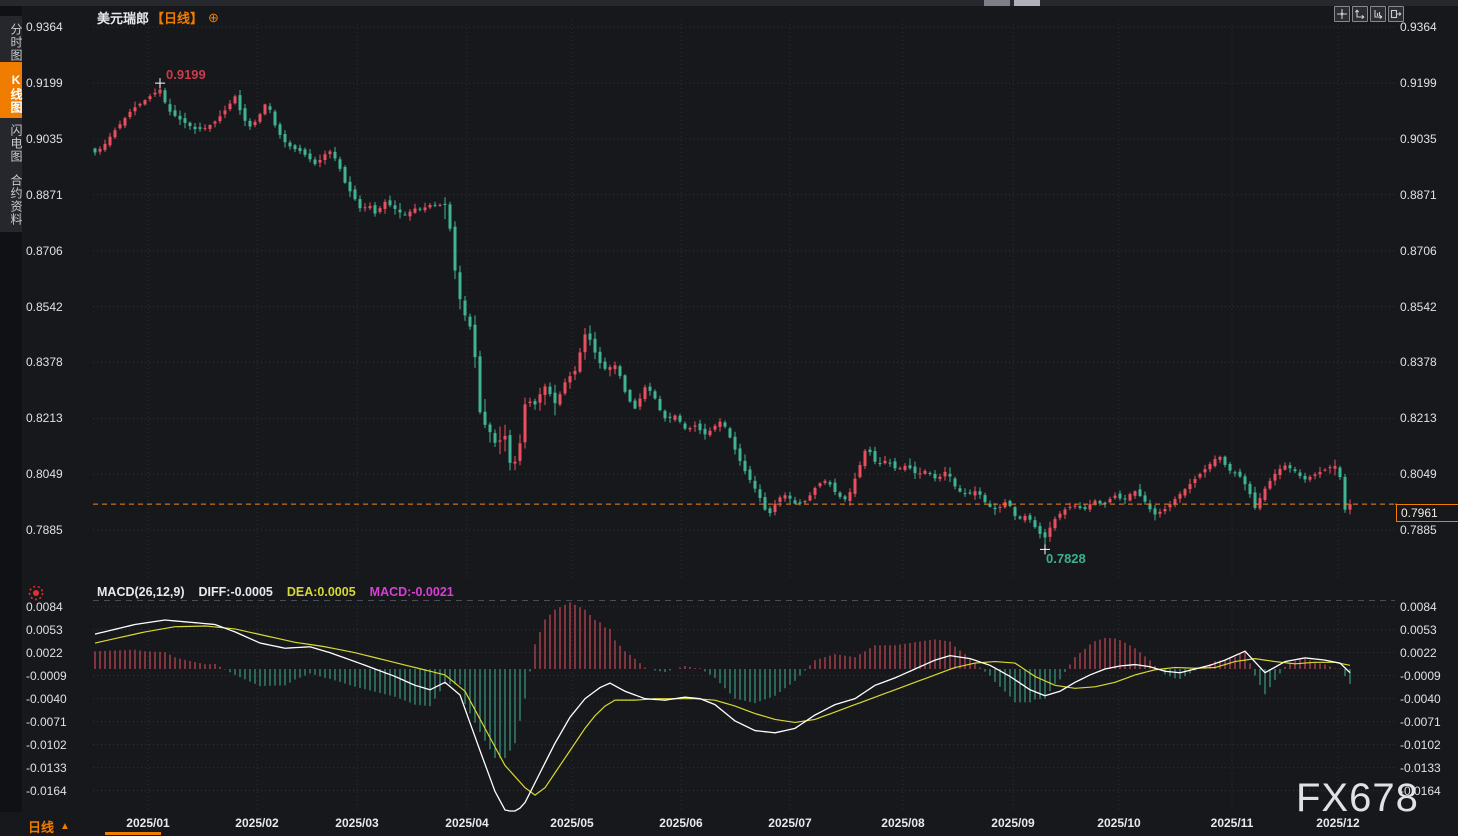 The image size is (1458, 836). Describe the element at coordinates (123, 18) in the screenshot. I see `symbol-name: 美元瑞郎` at that location.